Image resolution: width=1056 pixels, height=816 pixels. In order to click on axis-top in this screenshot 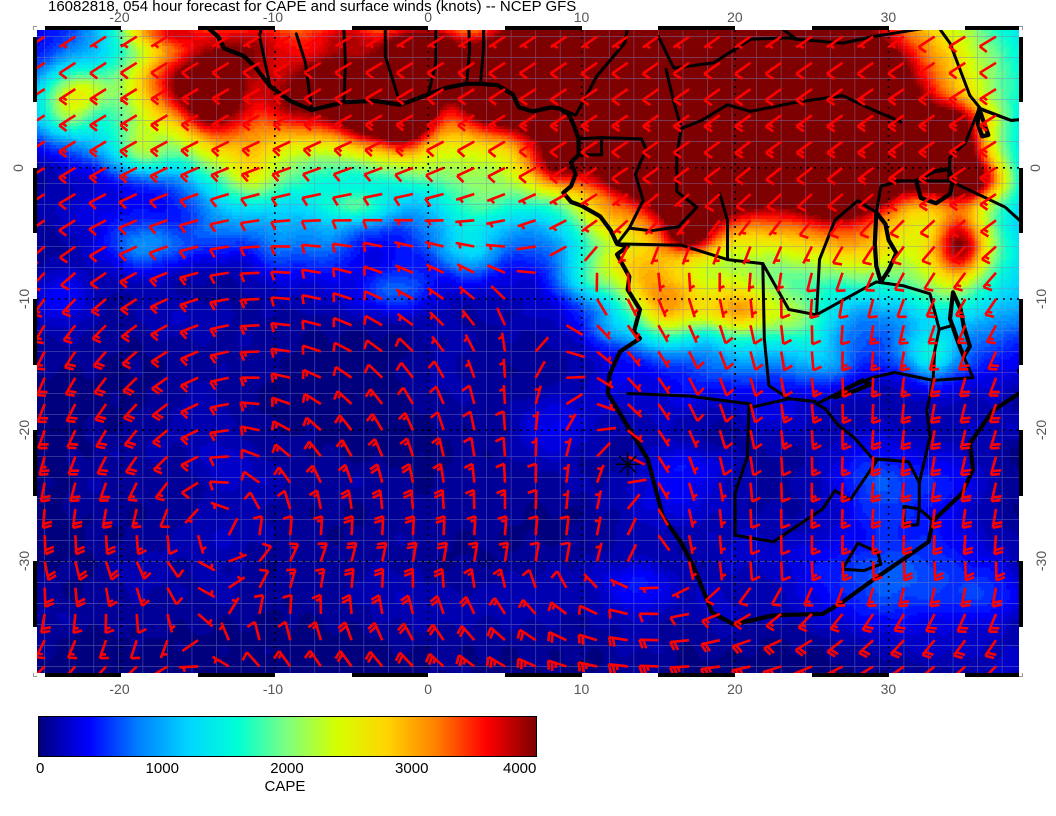, I will do `click(528, 28)`.